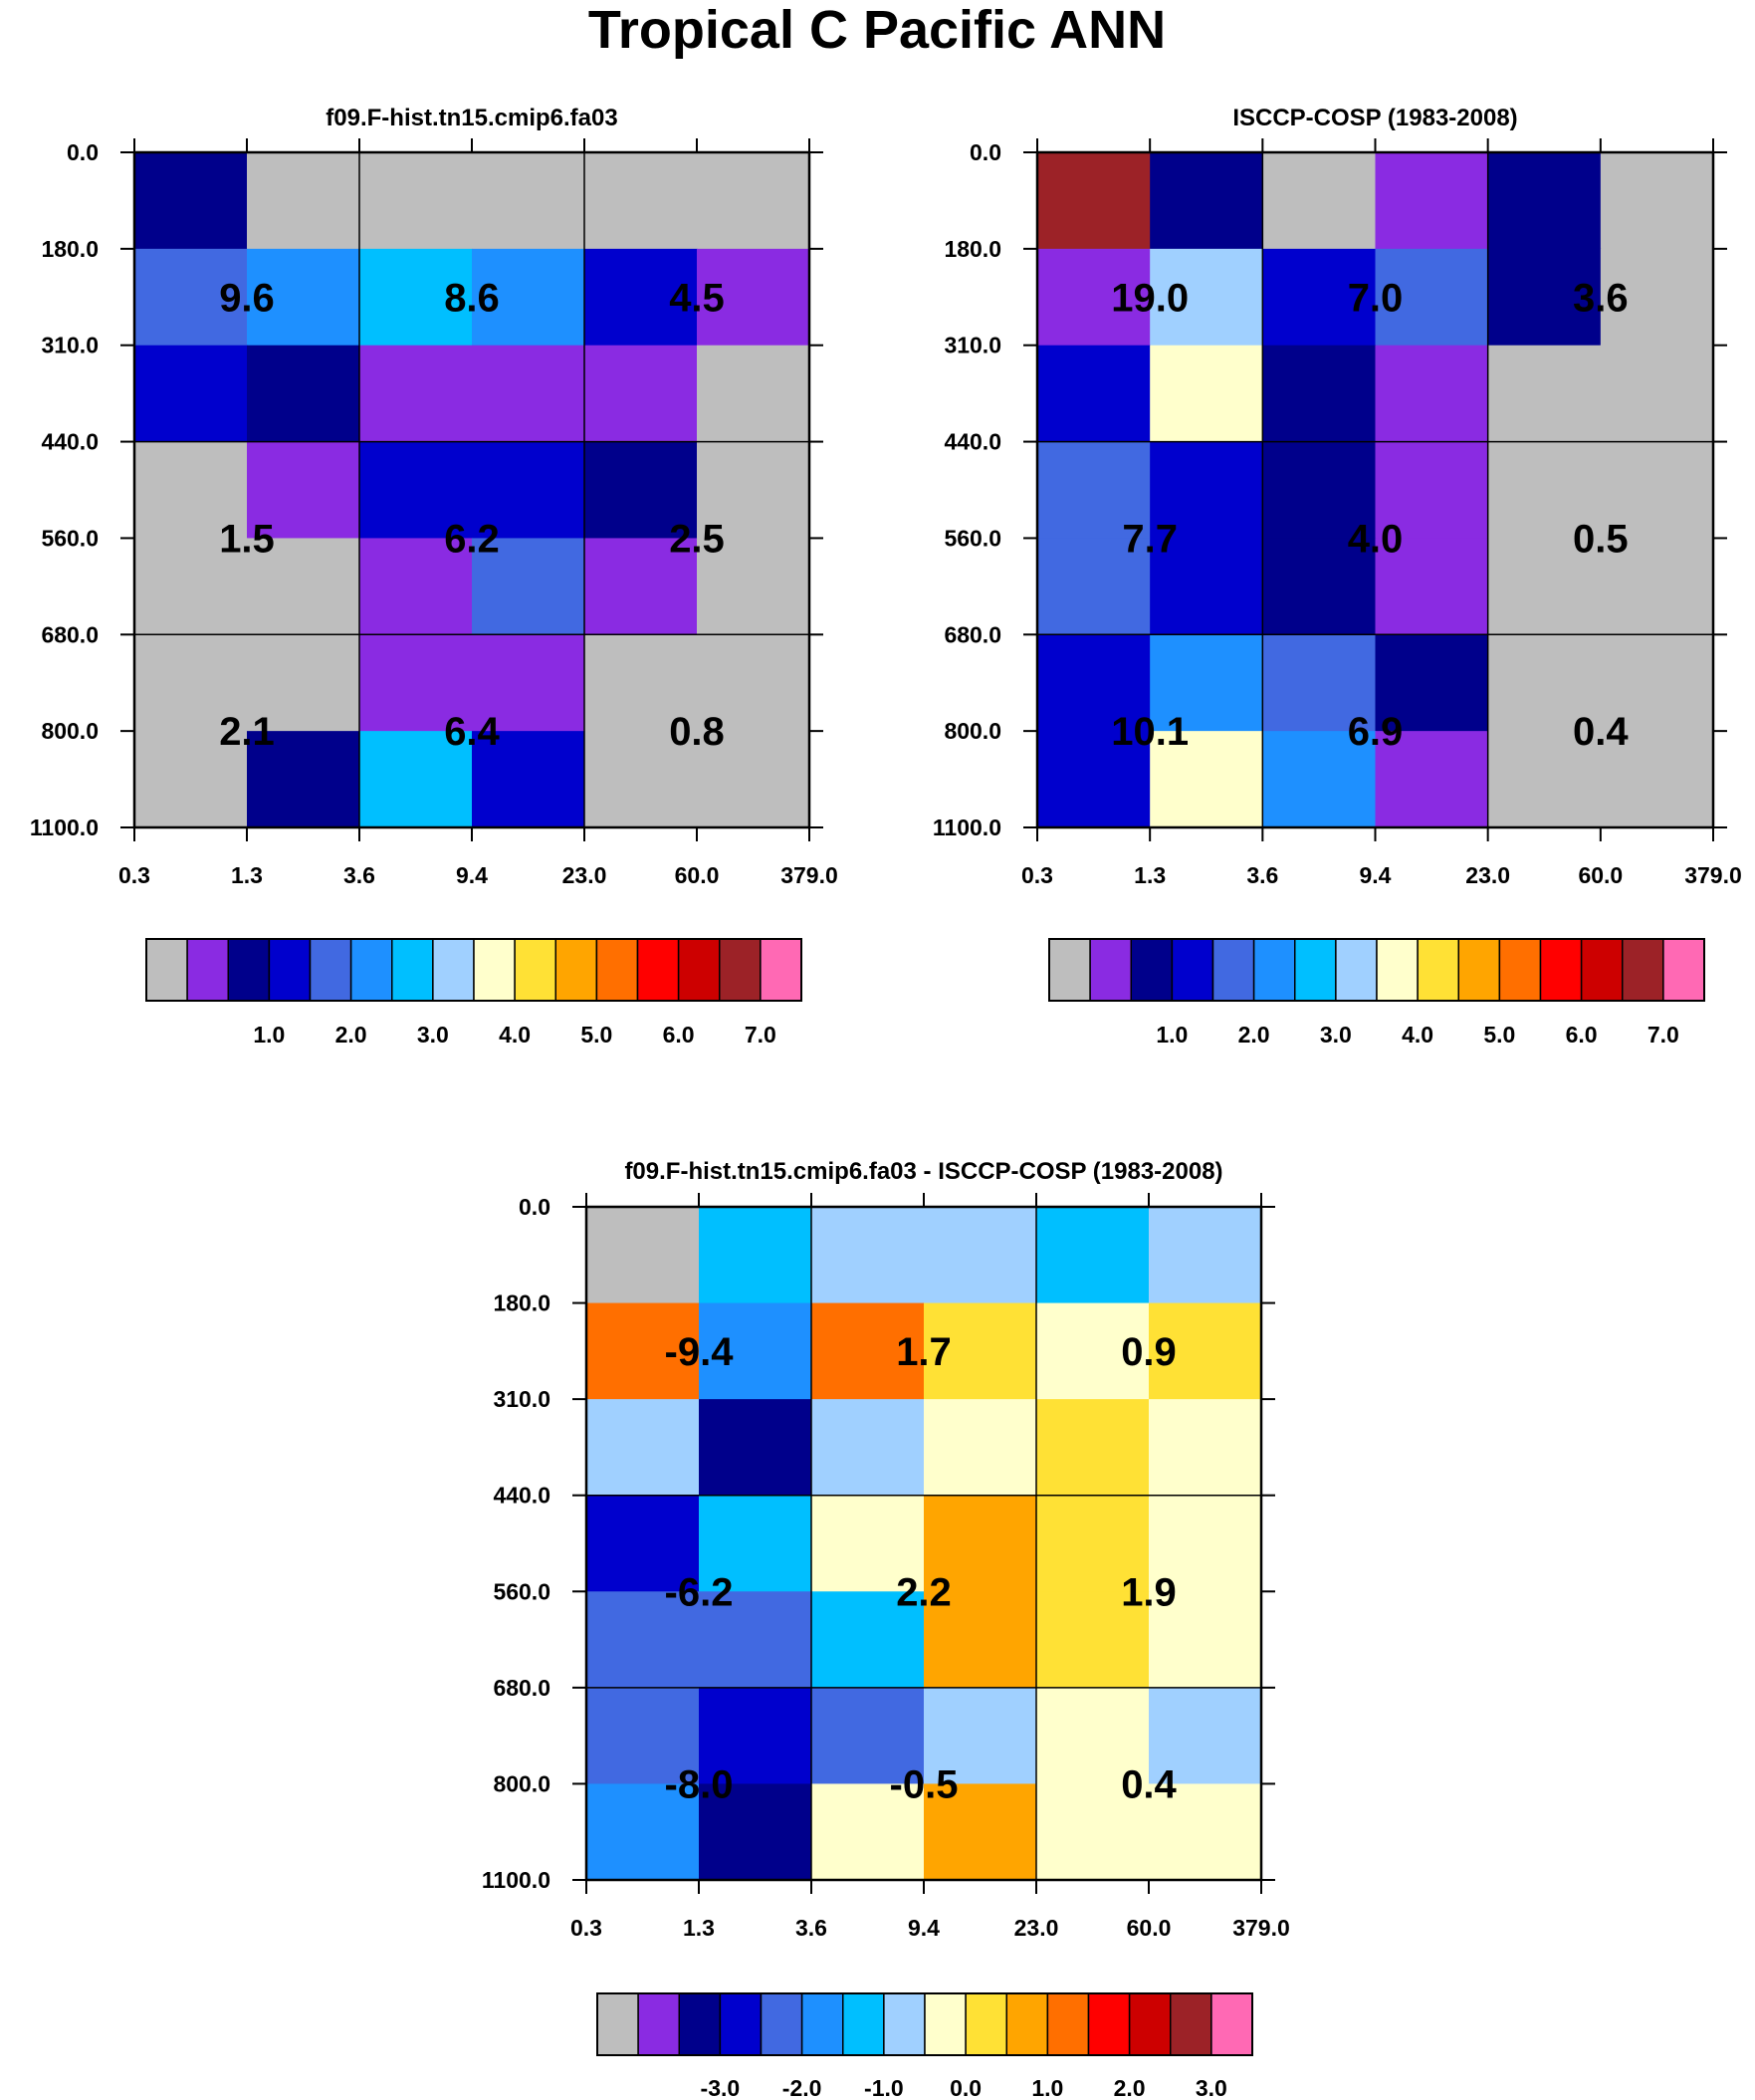  I want to click on block-value-label: 4.0, so click(1376, 539).